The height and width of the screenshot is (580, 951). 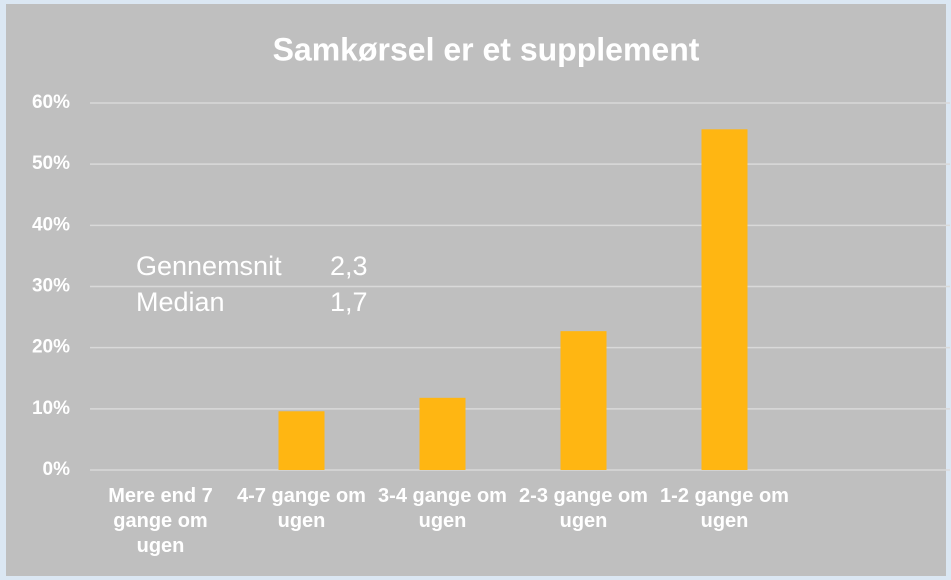 I want to click on annotation-value: 1,7, so click(x=349, y=302).